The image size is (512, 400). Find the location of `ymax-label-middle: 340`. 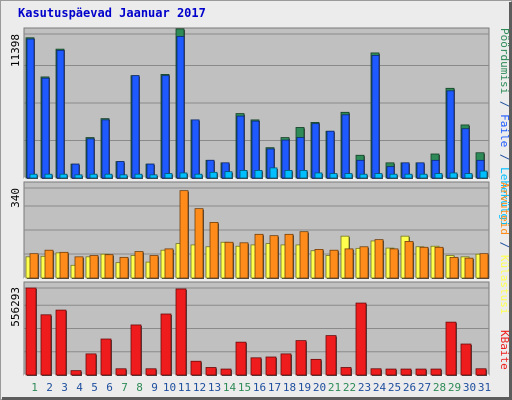

ymax-label-middle: 340 is located at coordinates (15, 198).